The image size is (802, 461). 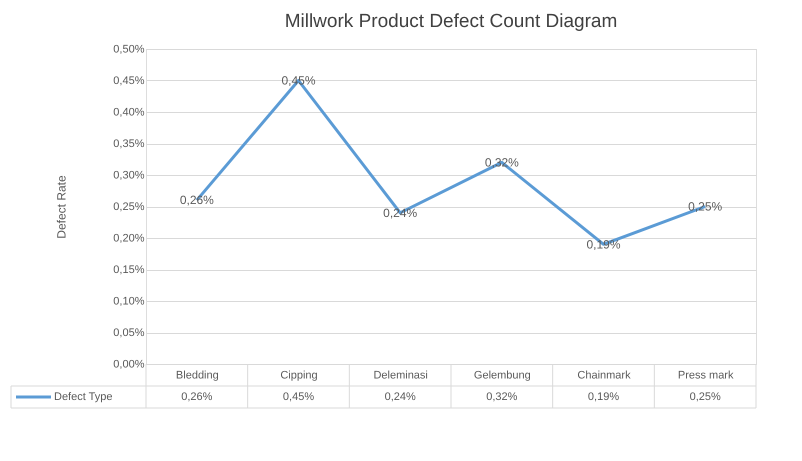 I want to click on y-tick-label: 0,35%, so click(x=129, y=144).